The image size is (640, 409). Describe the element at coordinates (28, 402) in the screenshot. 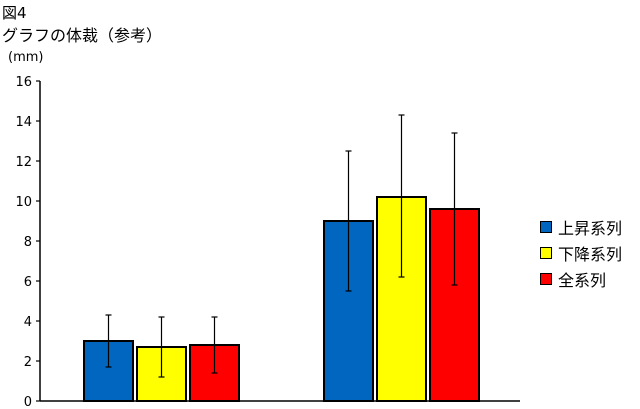

I see `y-tick-label-0: 0` at that location.